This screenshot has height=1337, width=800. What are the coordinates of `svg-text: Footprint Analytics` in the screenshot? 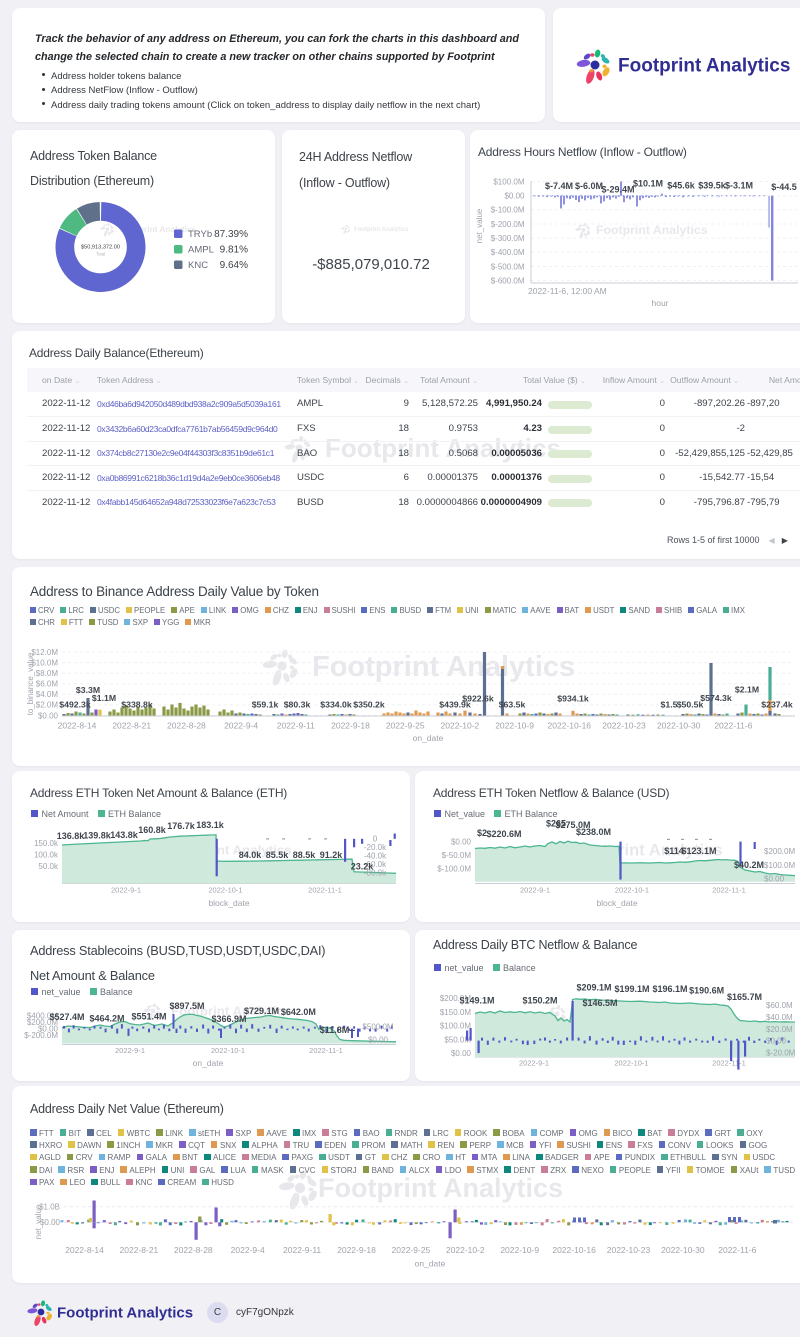 It's located at (125, 1313).